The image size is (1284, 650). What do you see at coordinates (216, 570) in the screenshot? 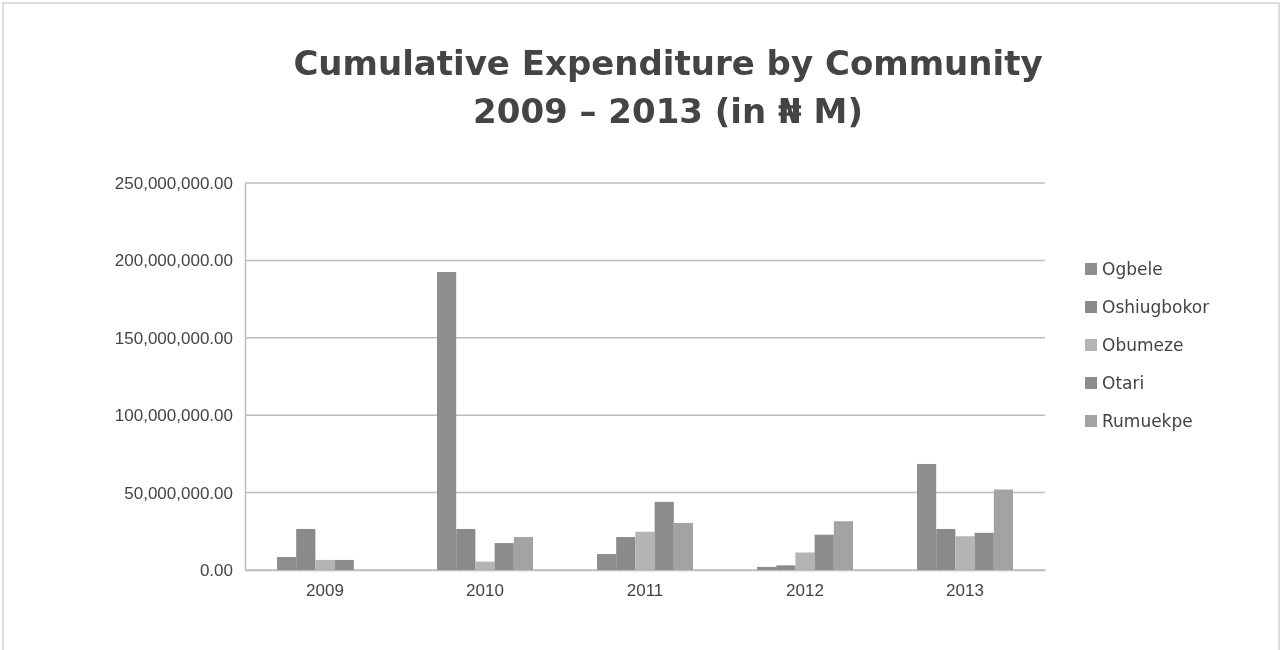
I see `y-tick-label: 0.00` at bounding box center [216, 570].